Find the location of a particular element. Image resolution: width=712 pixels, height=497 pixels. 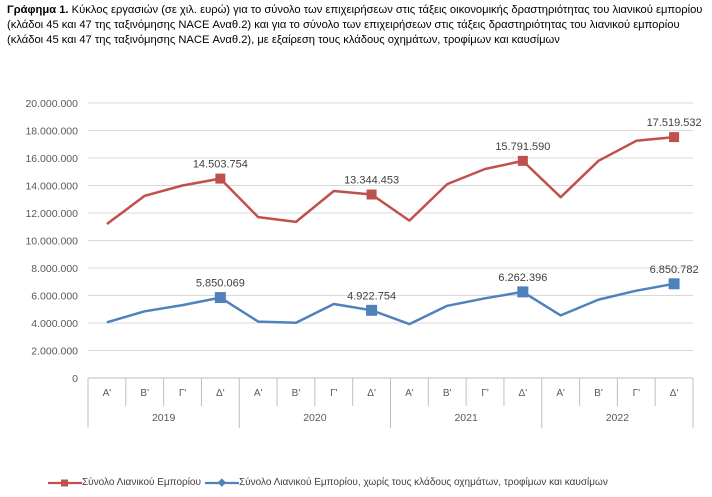

year-label: 2020 is located at coordinates (315, 418).